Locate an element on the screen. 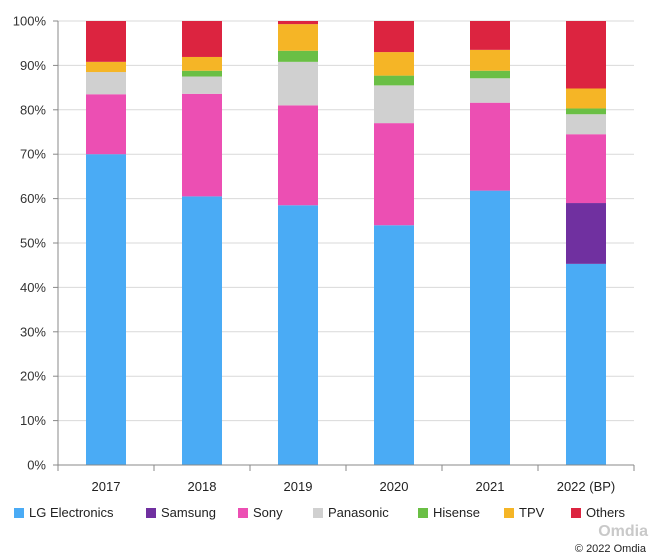  y-tick-label: 50% is located at coordinates (33, 243).